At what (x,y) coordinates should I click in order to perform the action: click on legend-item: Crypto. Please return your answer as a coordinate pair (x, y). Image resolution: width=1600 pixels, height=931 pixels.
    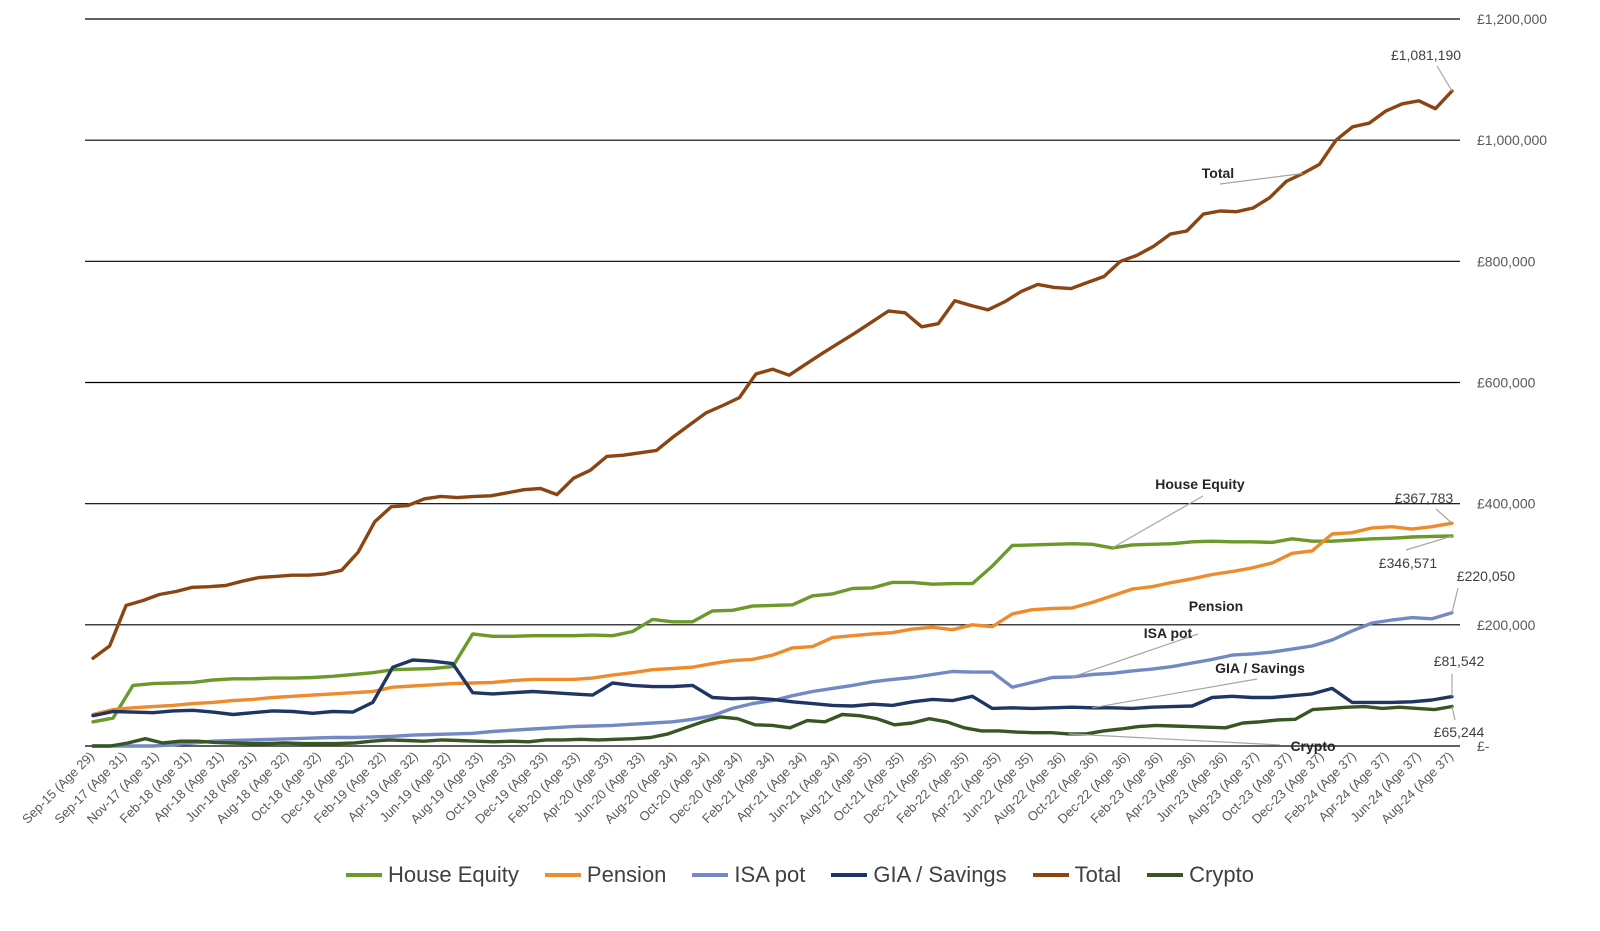
    Looking at the image, I should click on (1200, 875).